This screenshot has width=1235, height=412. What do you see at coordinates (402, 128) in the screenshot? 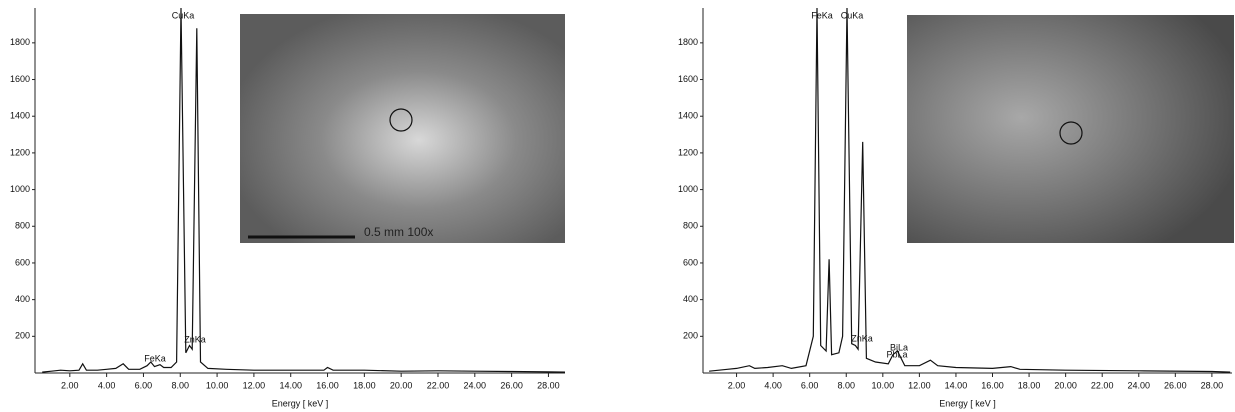
I see `inset-photo: 0.5 mm 100x` at bounding box center [402, 128].